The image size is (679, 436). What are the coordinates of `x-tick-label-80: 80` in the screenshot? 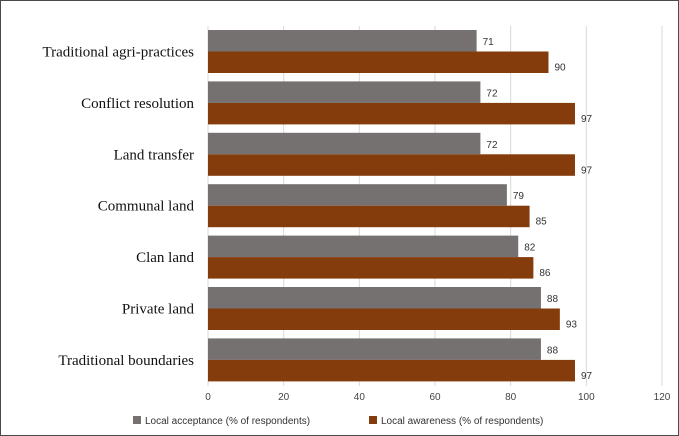 It's located at (511, 397).